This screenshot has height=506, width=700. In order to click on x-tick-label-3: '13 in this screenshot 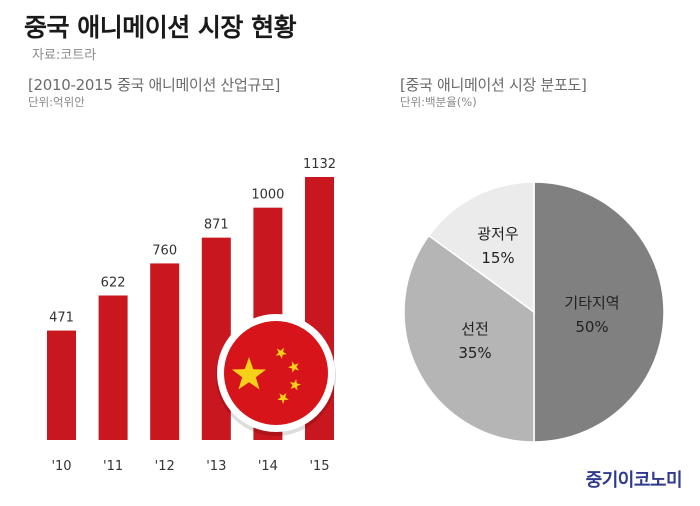, I will do `click(216, 466)`.